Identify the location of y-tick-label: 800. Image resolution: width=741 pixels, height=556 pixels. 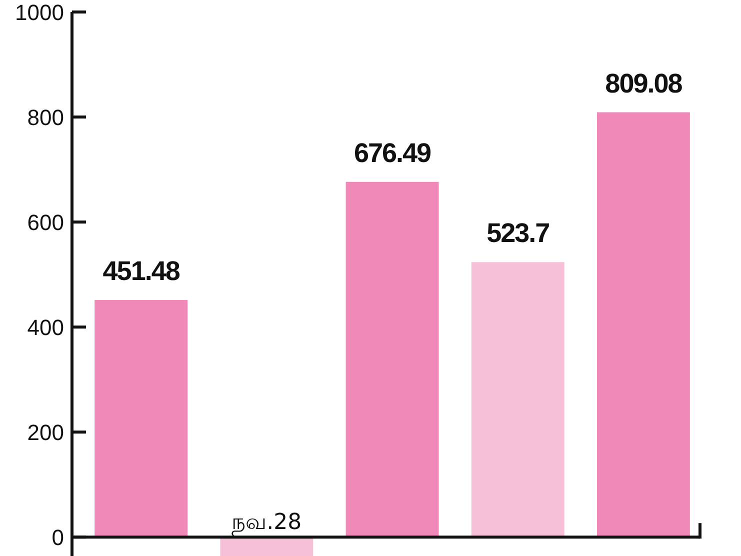
(45, 117).